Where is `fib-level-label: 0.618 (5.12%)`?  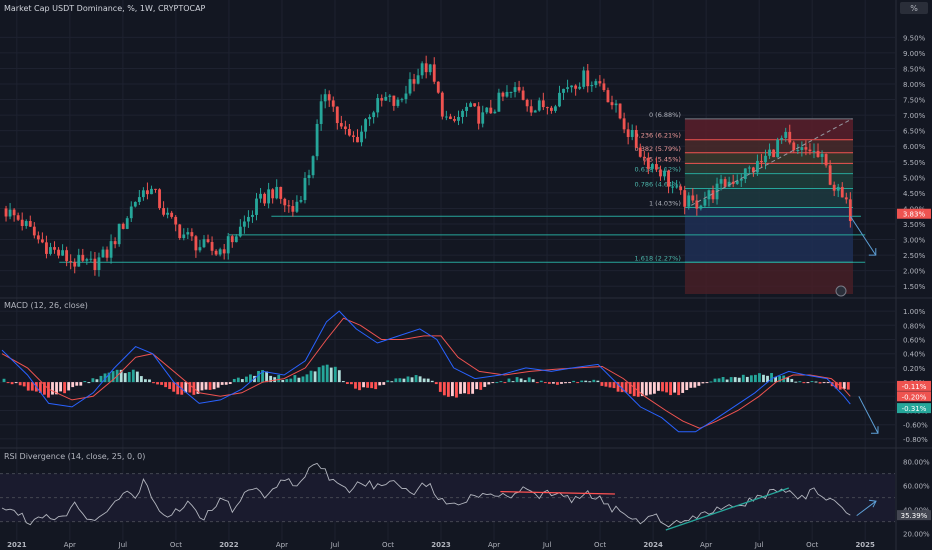 fib-level-label: 0.618 (5.12%) is located at coordinates (658, 170).